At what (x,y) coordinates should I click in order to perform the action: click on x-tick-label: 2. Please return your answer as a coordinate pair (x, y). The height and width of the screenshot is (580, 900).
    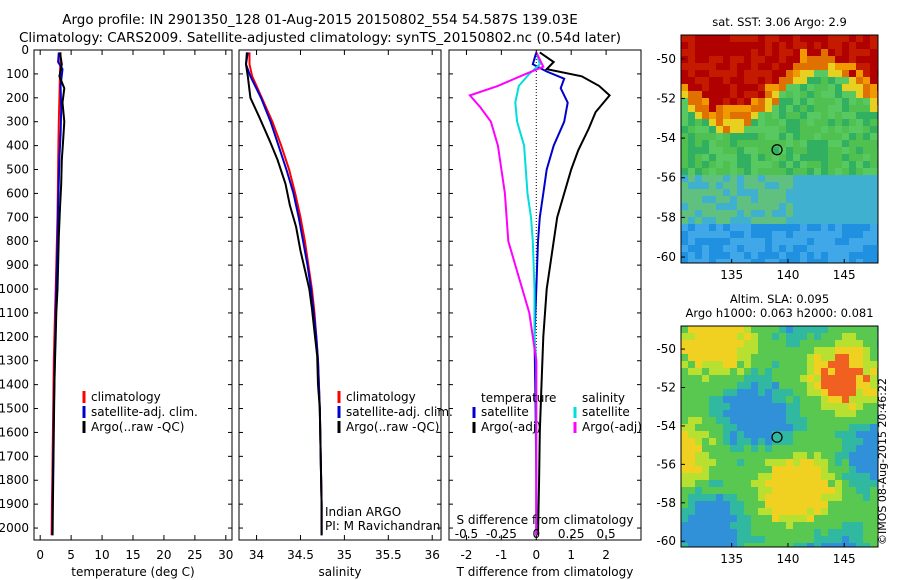
    Looking at the image, I should click on (606, 555).